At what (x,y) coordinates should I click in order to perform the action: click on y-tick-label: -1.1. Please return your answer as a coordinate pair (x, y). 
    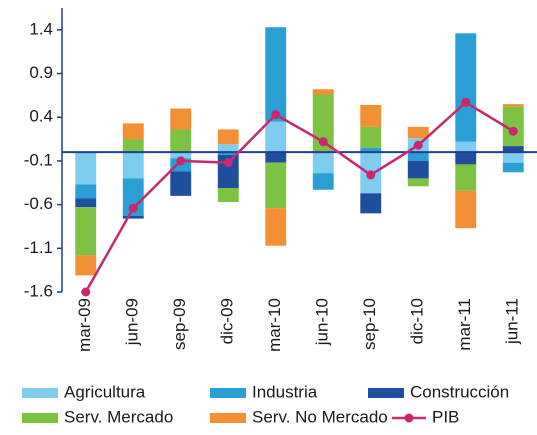
    Looking at the image, I should click on (38, 247).